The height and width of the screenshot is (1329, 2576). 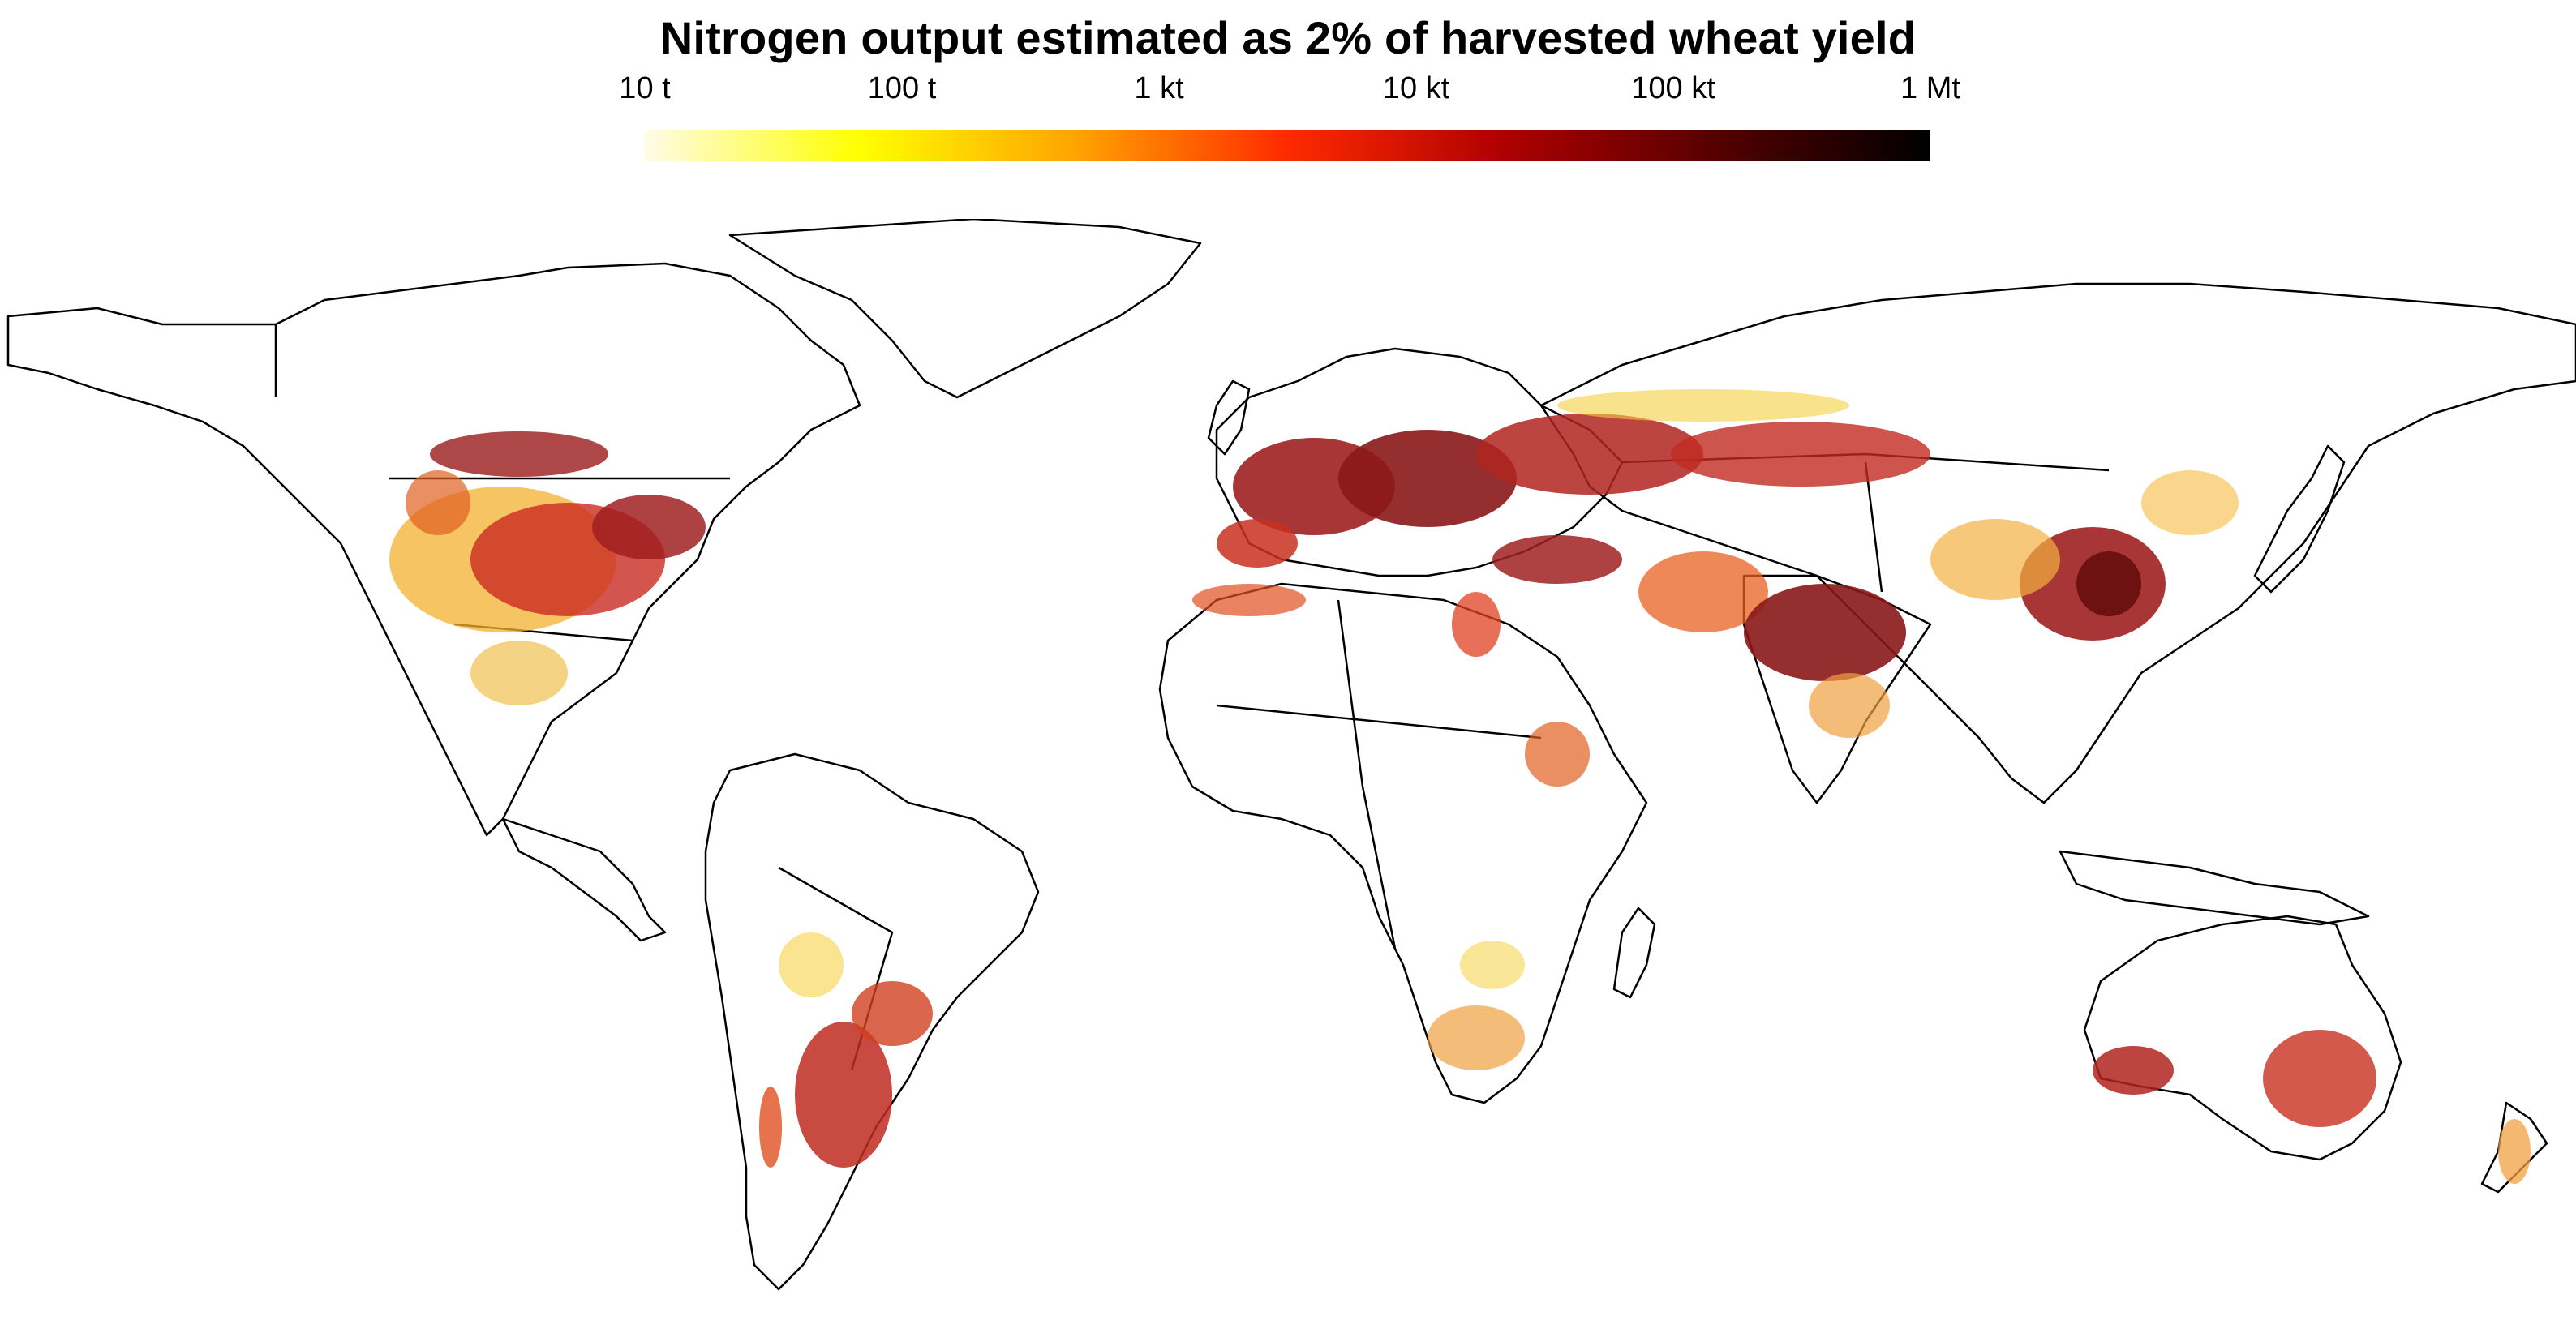 I want to click on region-kazakhstan, so click(x=1800, y=454).